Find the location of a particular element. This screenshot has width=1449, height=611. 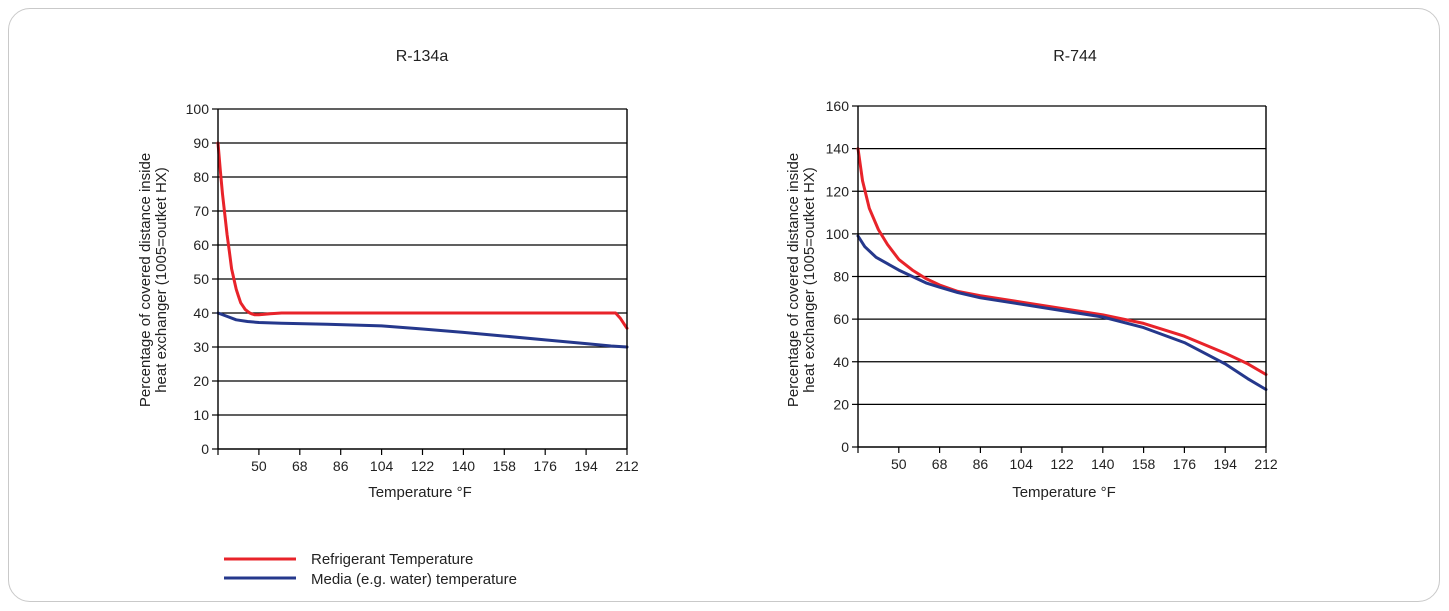

legend-label-media: Media (e.g. water) temperature is located at coordinates (414, 579).